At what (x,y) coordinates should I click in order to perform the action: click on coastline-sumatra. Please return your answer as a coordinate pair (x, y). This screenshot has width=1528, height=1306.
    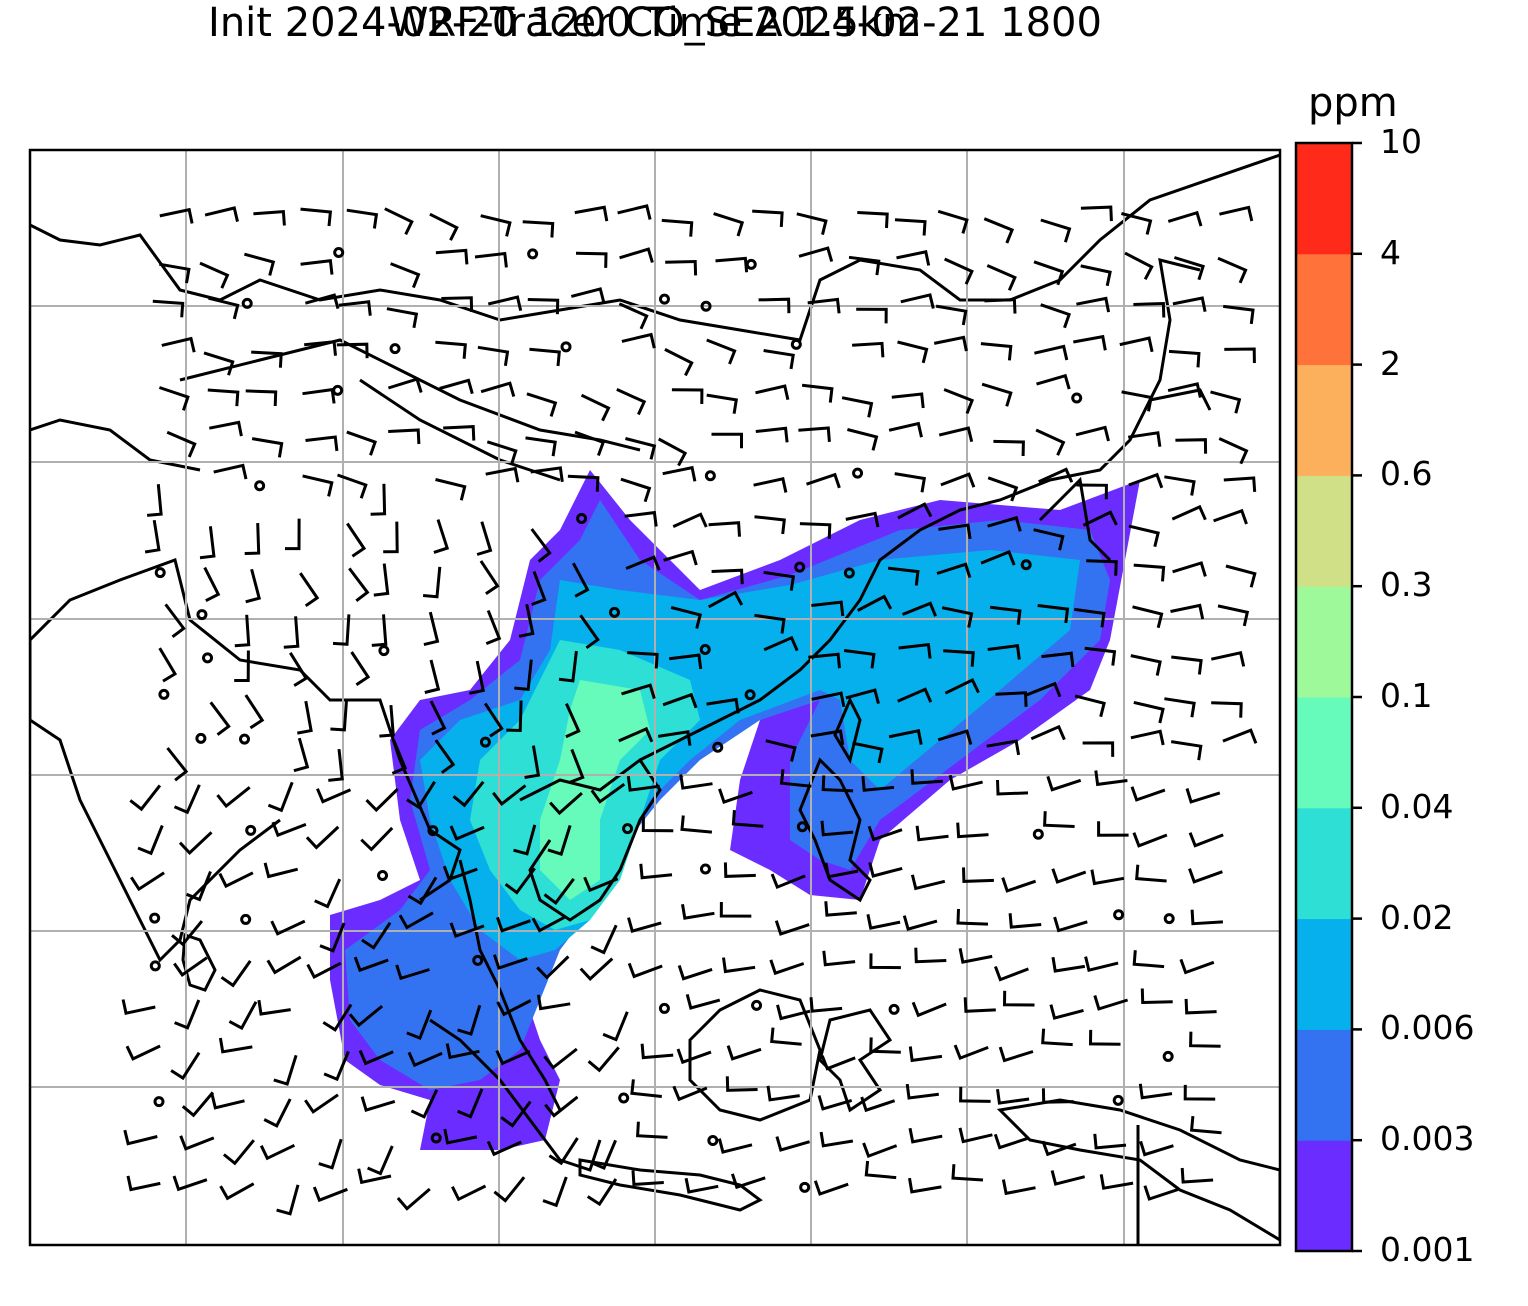
    Looking at the image, I should click on (515, 1095).